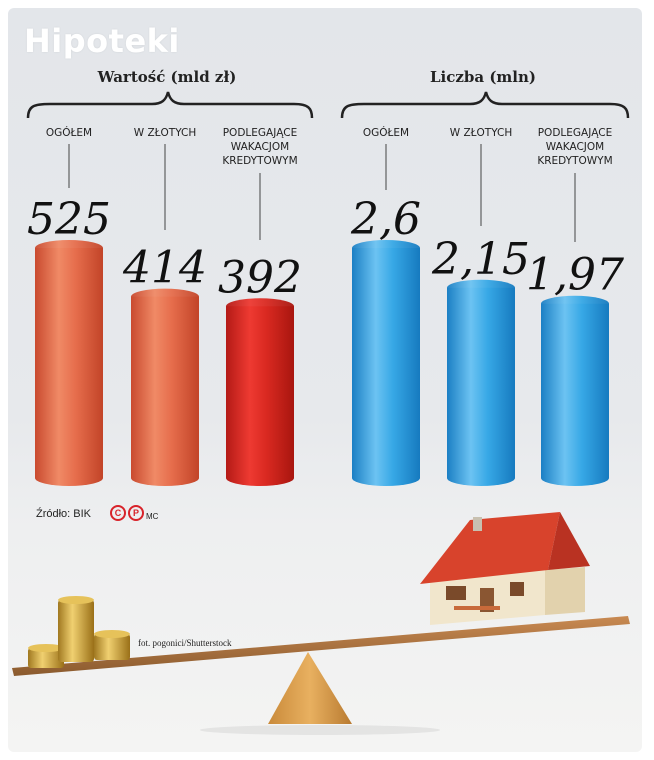 The image size is (654, 760). I want to click on author-initials: MC, so click(152, 516).